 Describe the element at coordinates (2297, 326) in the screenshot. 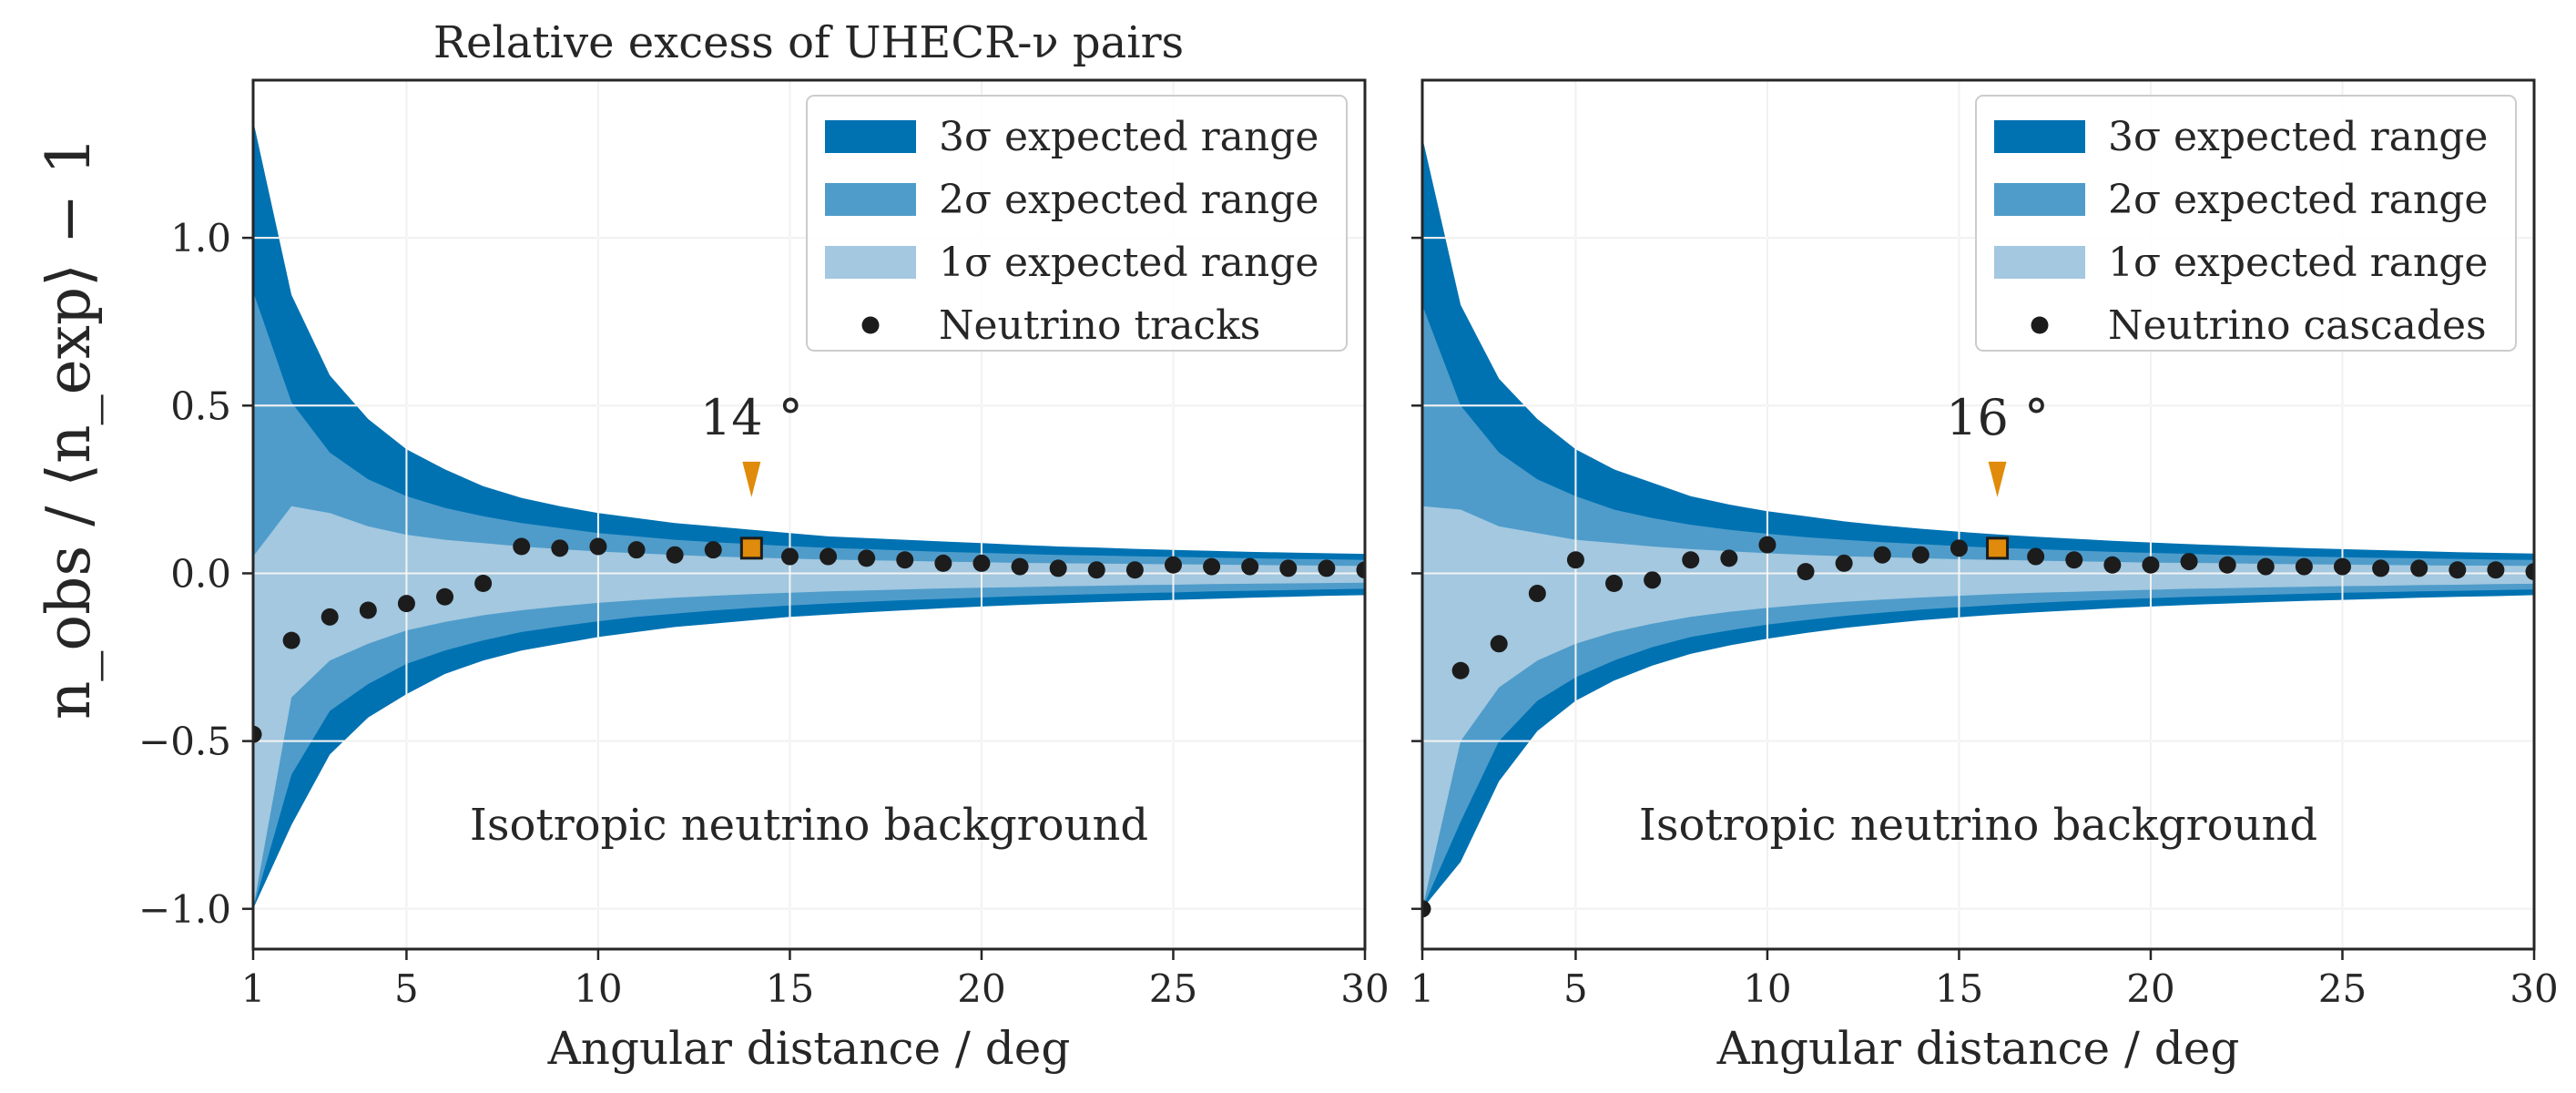

I see `legend-label: Neutrino cascades` at that location.